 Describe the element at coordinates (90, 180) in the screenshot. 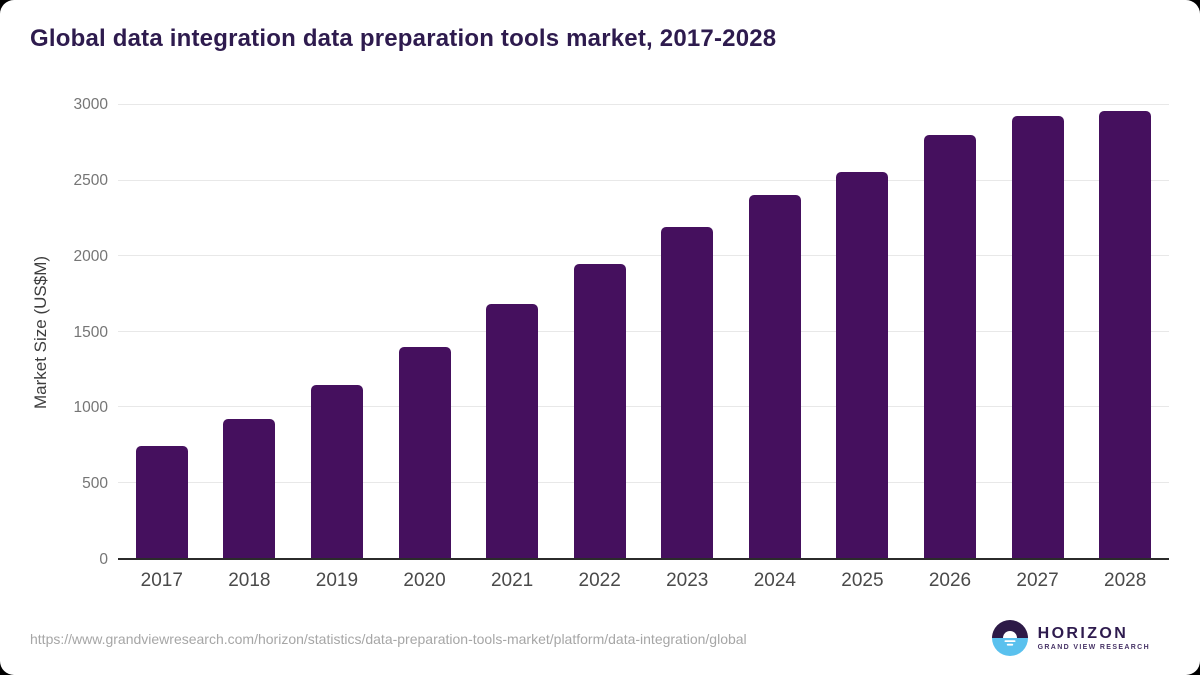

I see `y-tick-label-2500: 2500` at that location.